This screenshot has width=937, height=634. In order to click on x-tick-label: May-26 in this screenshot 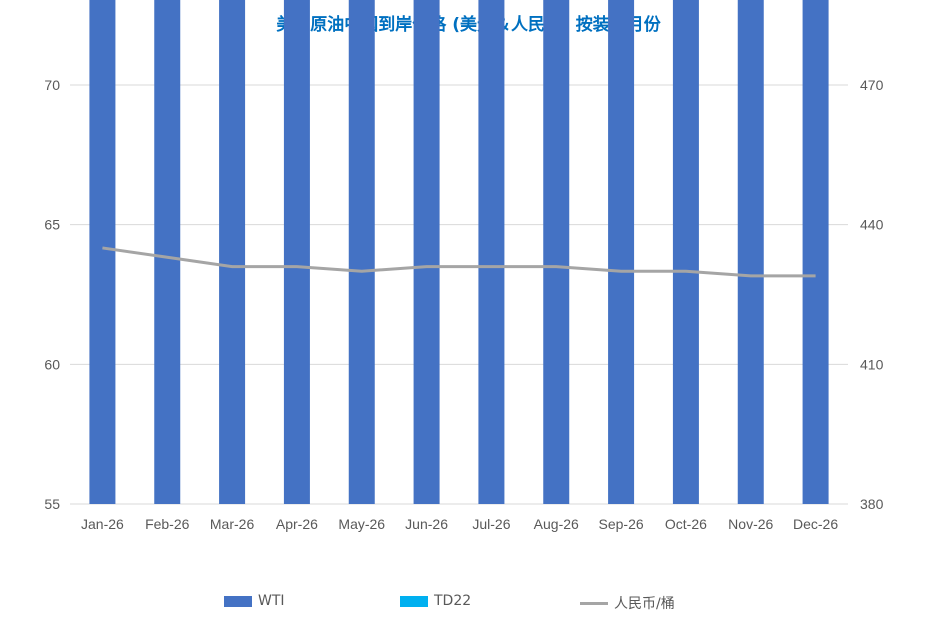, I will do `click(361, 524)`.